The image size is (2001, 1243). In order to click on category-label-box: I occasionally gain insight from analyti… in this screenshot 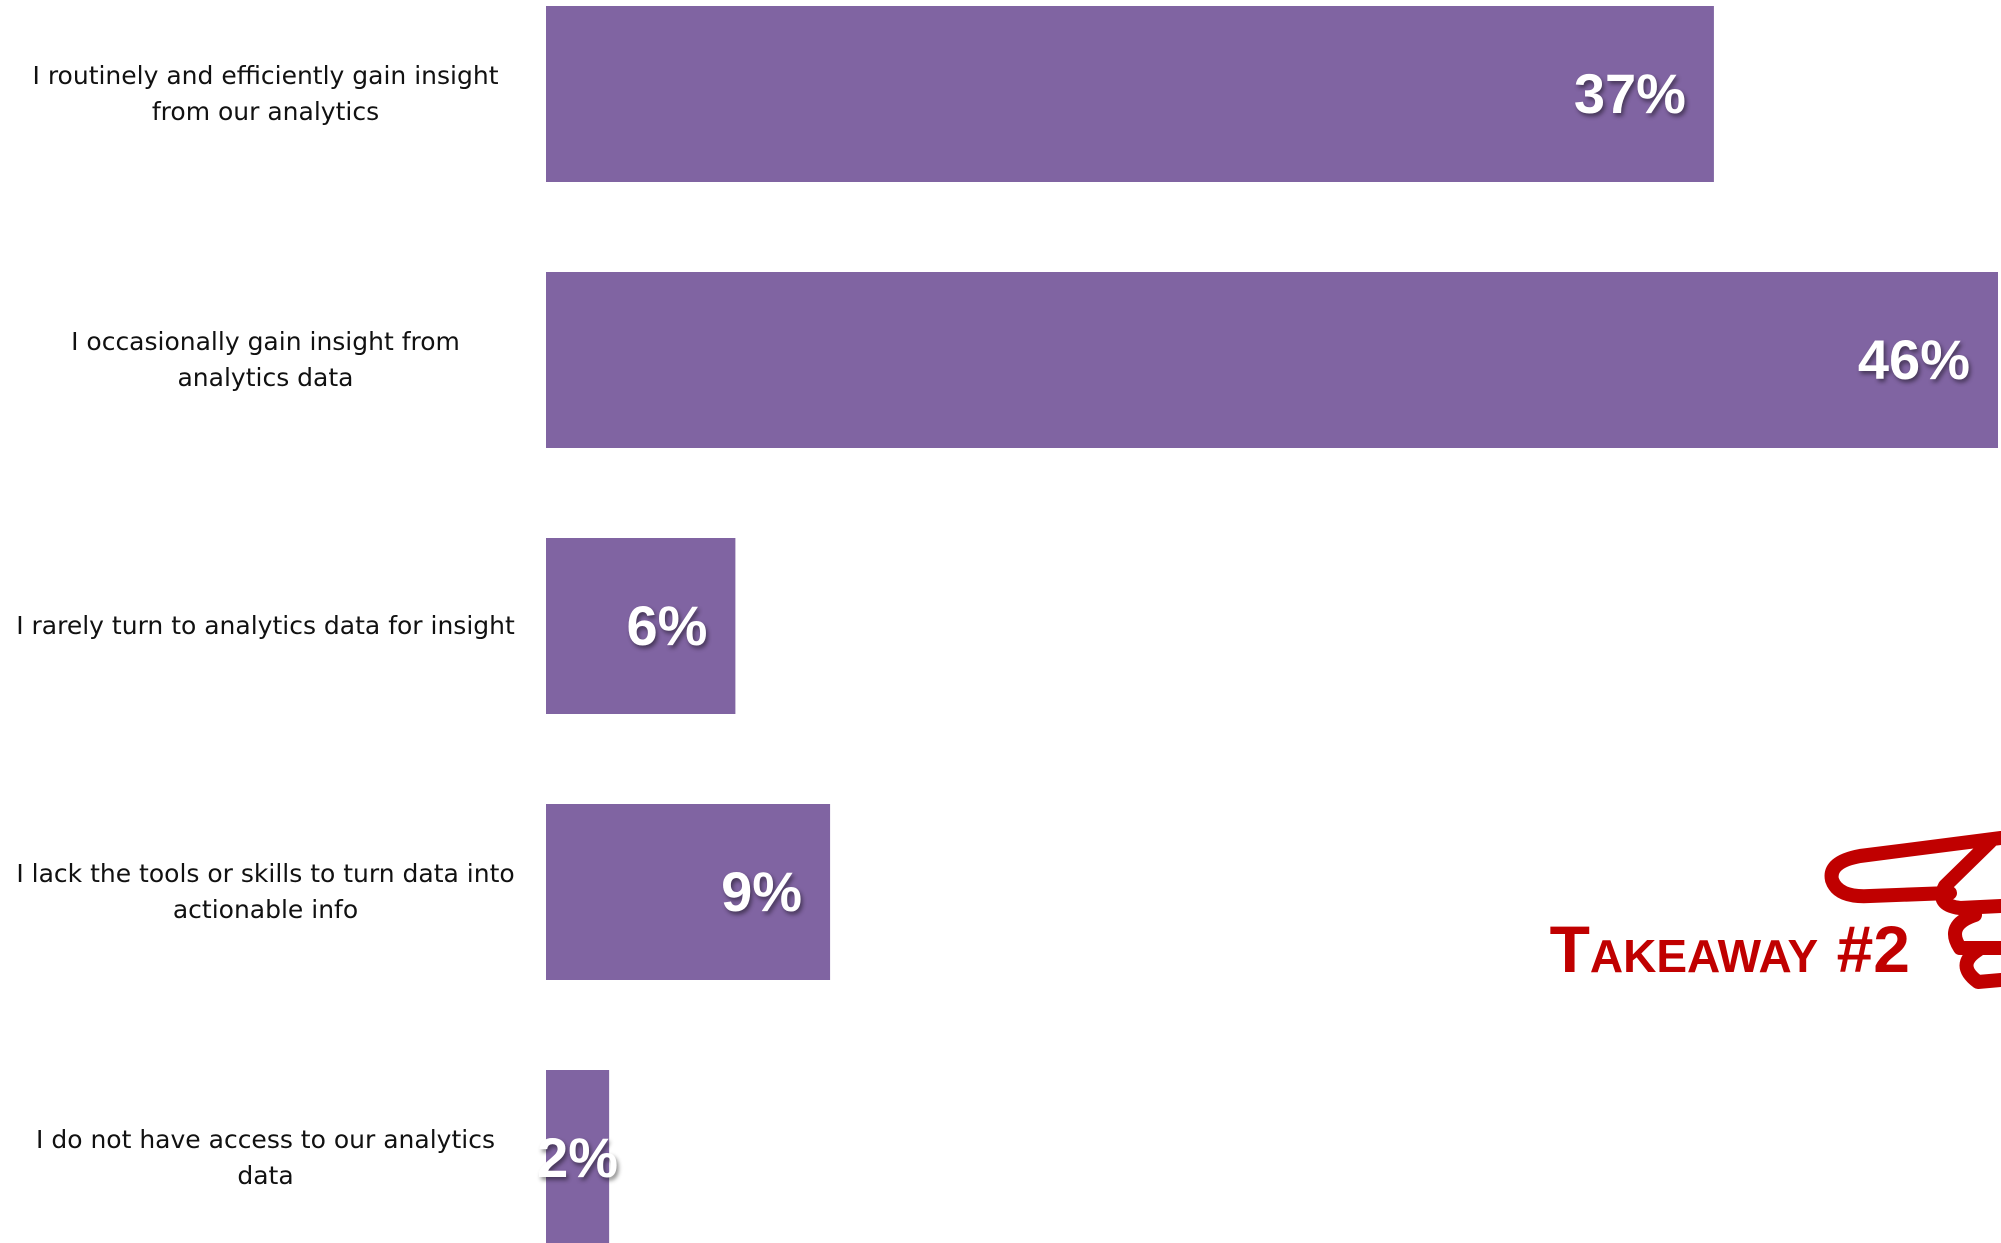, I will do `click(265, 359)`.